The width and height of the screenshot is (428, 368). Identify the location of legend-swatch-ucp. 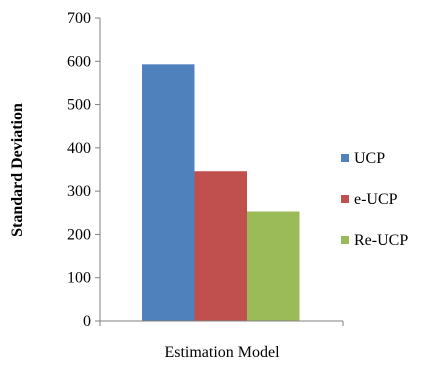
(345, 158).